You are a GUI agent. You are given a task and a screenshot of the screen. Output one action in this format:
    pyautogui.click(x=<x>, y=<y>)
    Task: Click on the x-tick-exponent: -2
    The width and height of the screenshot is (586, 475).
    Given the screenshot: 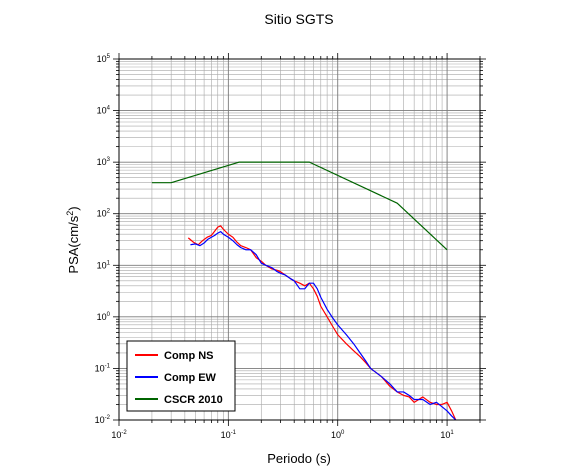 What is the action you would take?
    pyautogui.click(x=124, y=433)
    